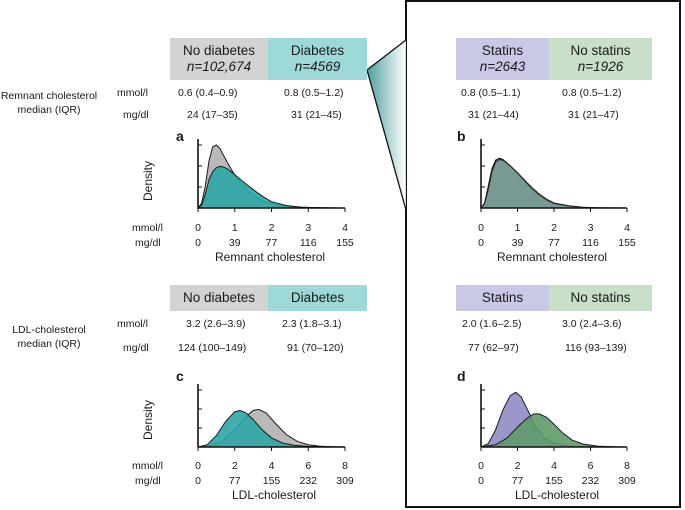  What do you see at coordinates (461, 136) in the screenshot?
I see `panel-label: b` at bounding box center [461, 136].